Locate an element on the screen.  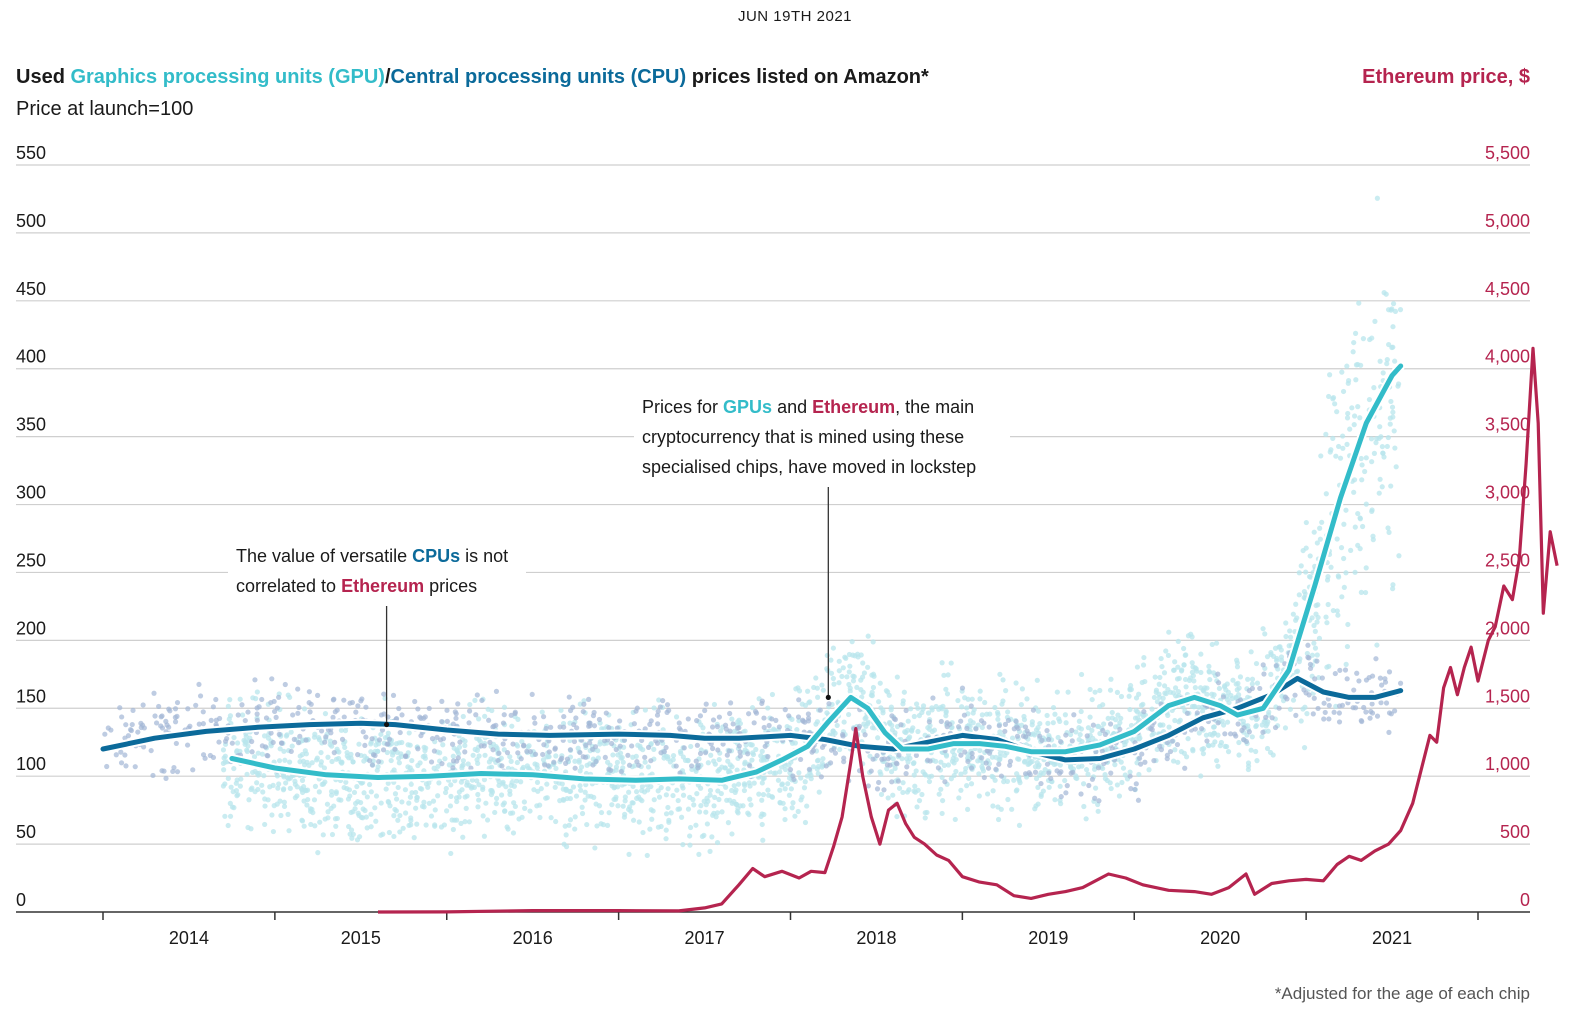
y-left-tick: 150 is located at coordinates (31, 696).